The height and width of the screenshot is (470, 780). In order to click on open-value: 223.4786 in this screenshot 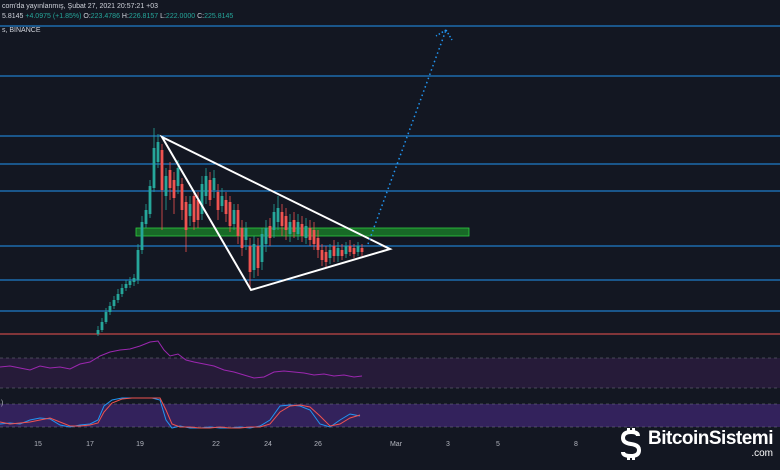, I will do `click(105, 16)`.